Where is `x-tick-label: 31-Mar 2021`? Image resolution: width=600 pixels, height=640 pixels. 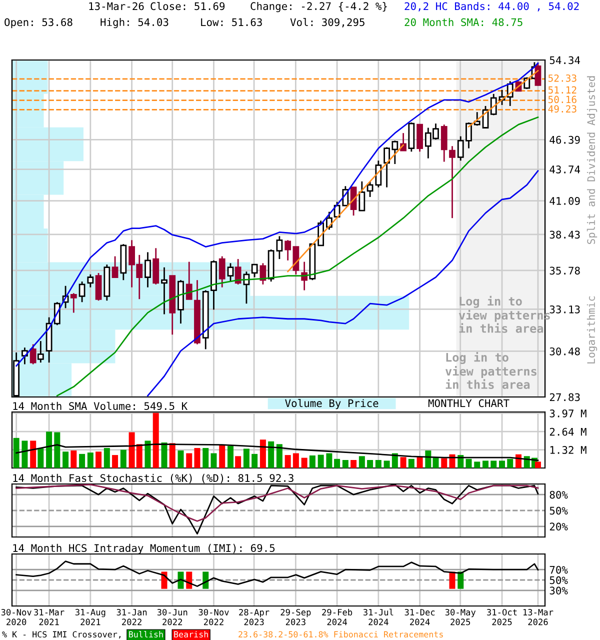
x-tick-label: 31-Mar 2021 is located at coordinates (49, 617).